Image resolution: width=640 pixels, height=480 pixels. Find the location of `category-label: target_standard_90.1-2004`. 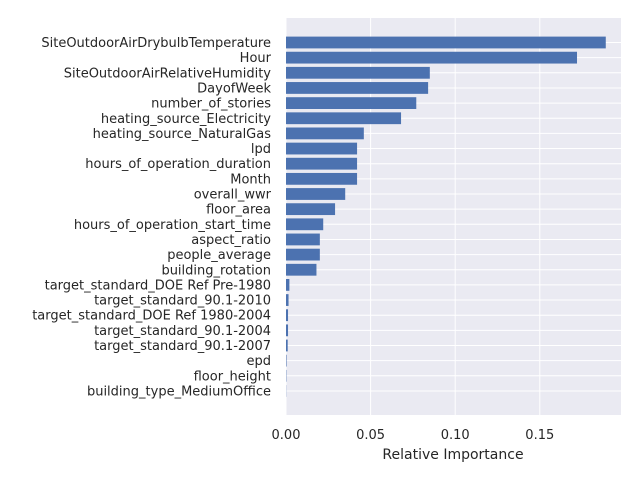

category-label: target_standard_90.1-2004 is located at coordinates (182, 331).